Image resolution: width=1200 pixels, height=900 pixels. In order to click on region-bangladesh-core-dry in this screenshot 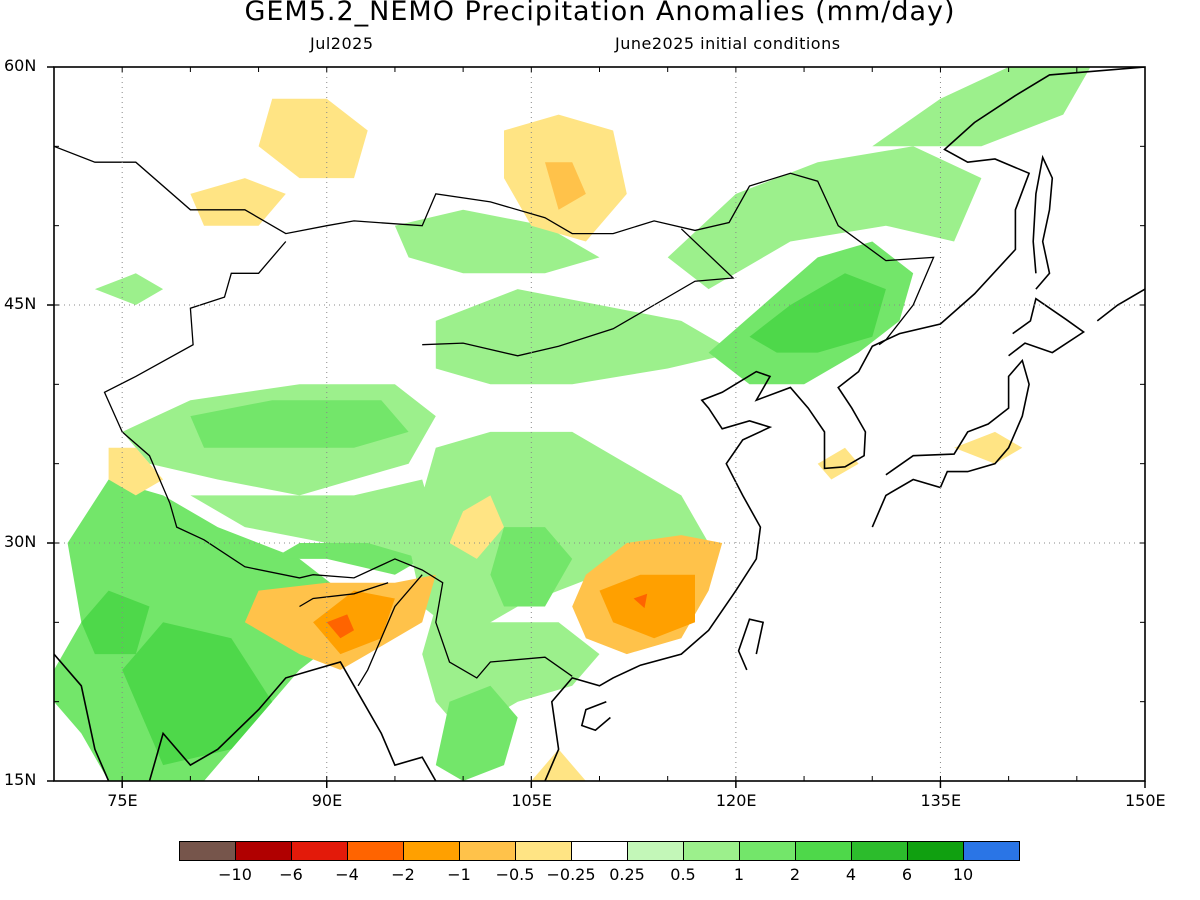, I will do `click(354, 622)`.